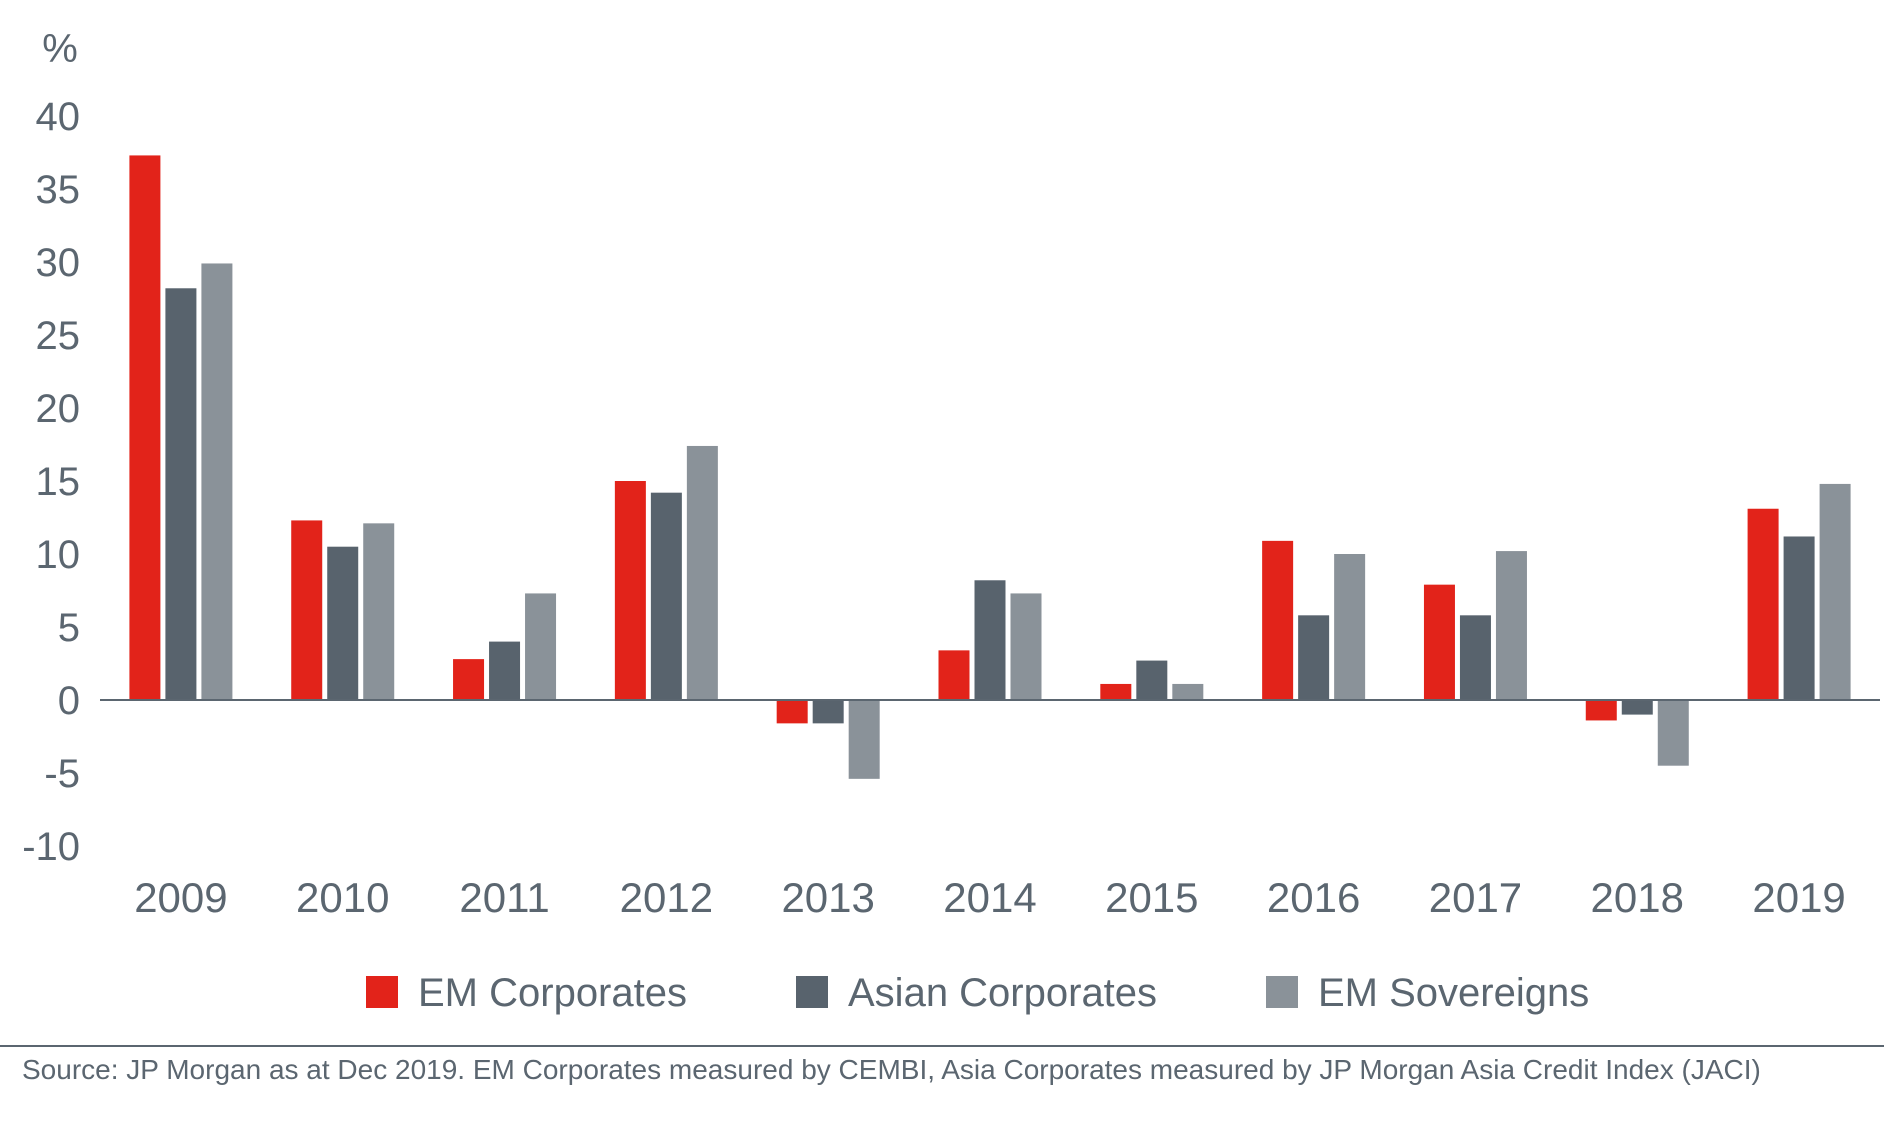 This screenshot has height=1121, width=1884. Describe the element at coordinates (1152, 680) in the screenshot. I see `bar-asian-corporates-2015` at that location.